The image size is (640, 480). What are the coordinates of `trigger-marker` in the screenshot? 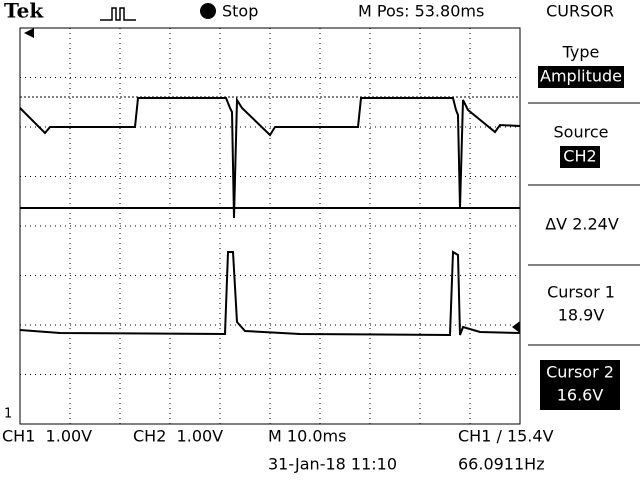 It's located at (29, 33).